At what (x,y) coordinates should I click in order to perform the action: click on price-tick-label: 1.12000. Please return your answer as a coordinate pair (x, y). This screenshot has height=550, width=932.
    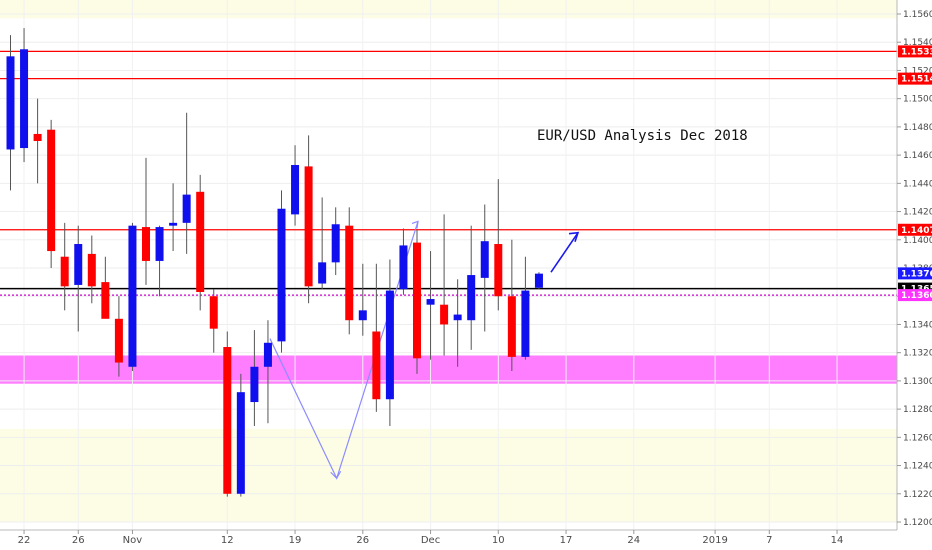
    Looking at the image, I should click on (917, 523).